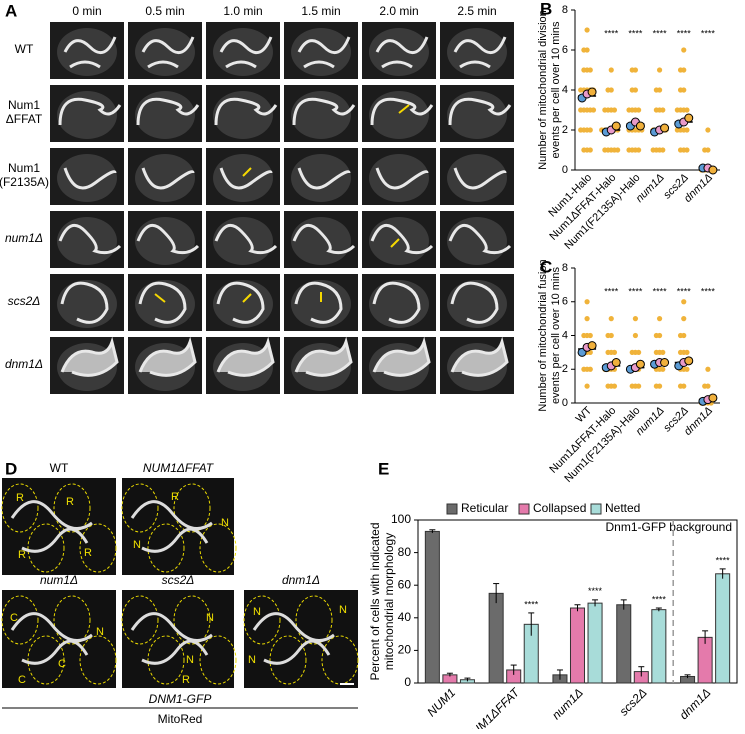  I want to click on legend-label: Collapsed, so click(559, 508).